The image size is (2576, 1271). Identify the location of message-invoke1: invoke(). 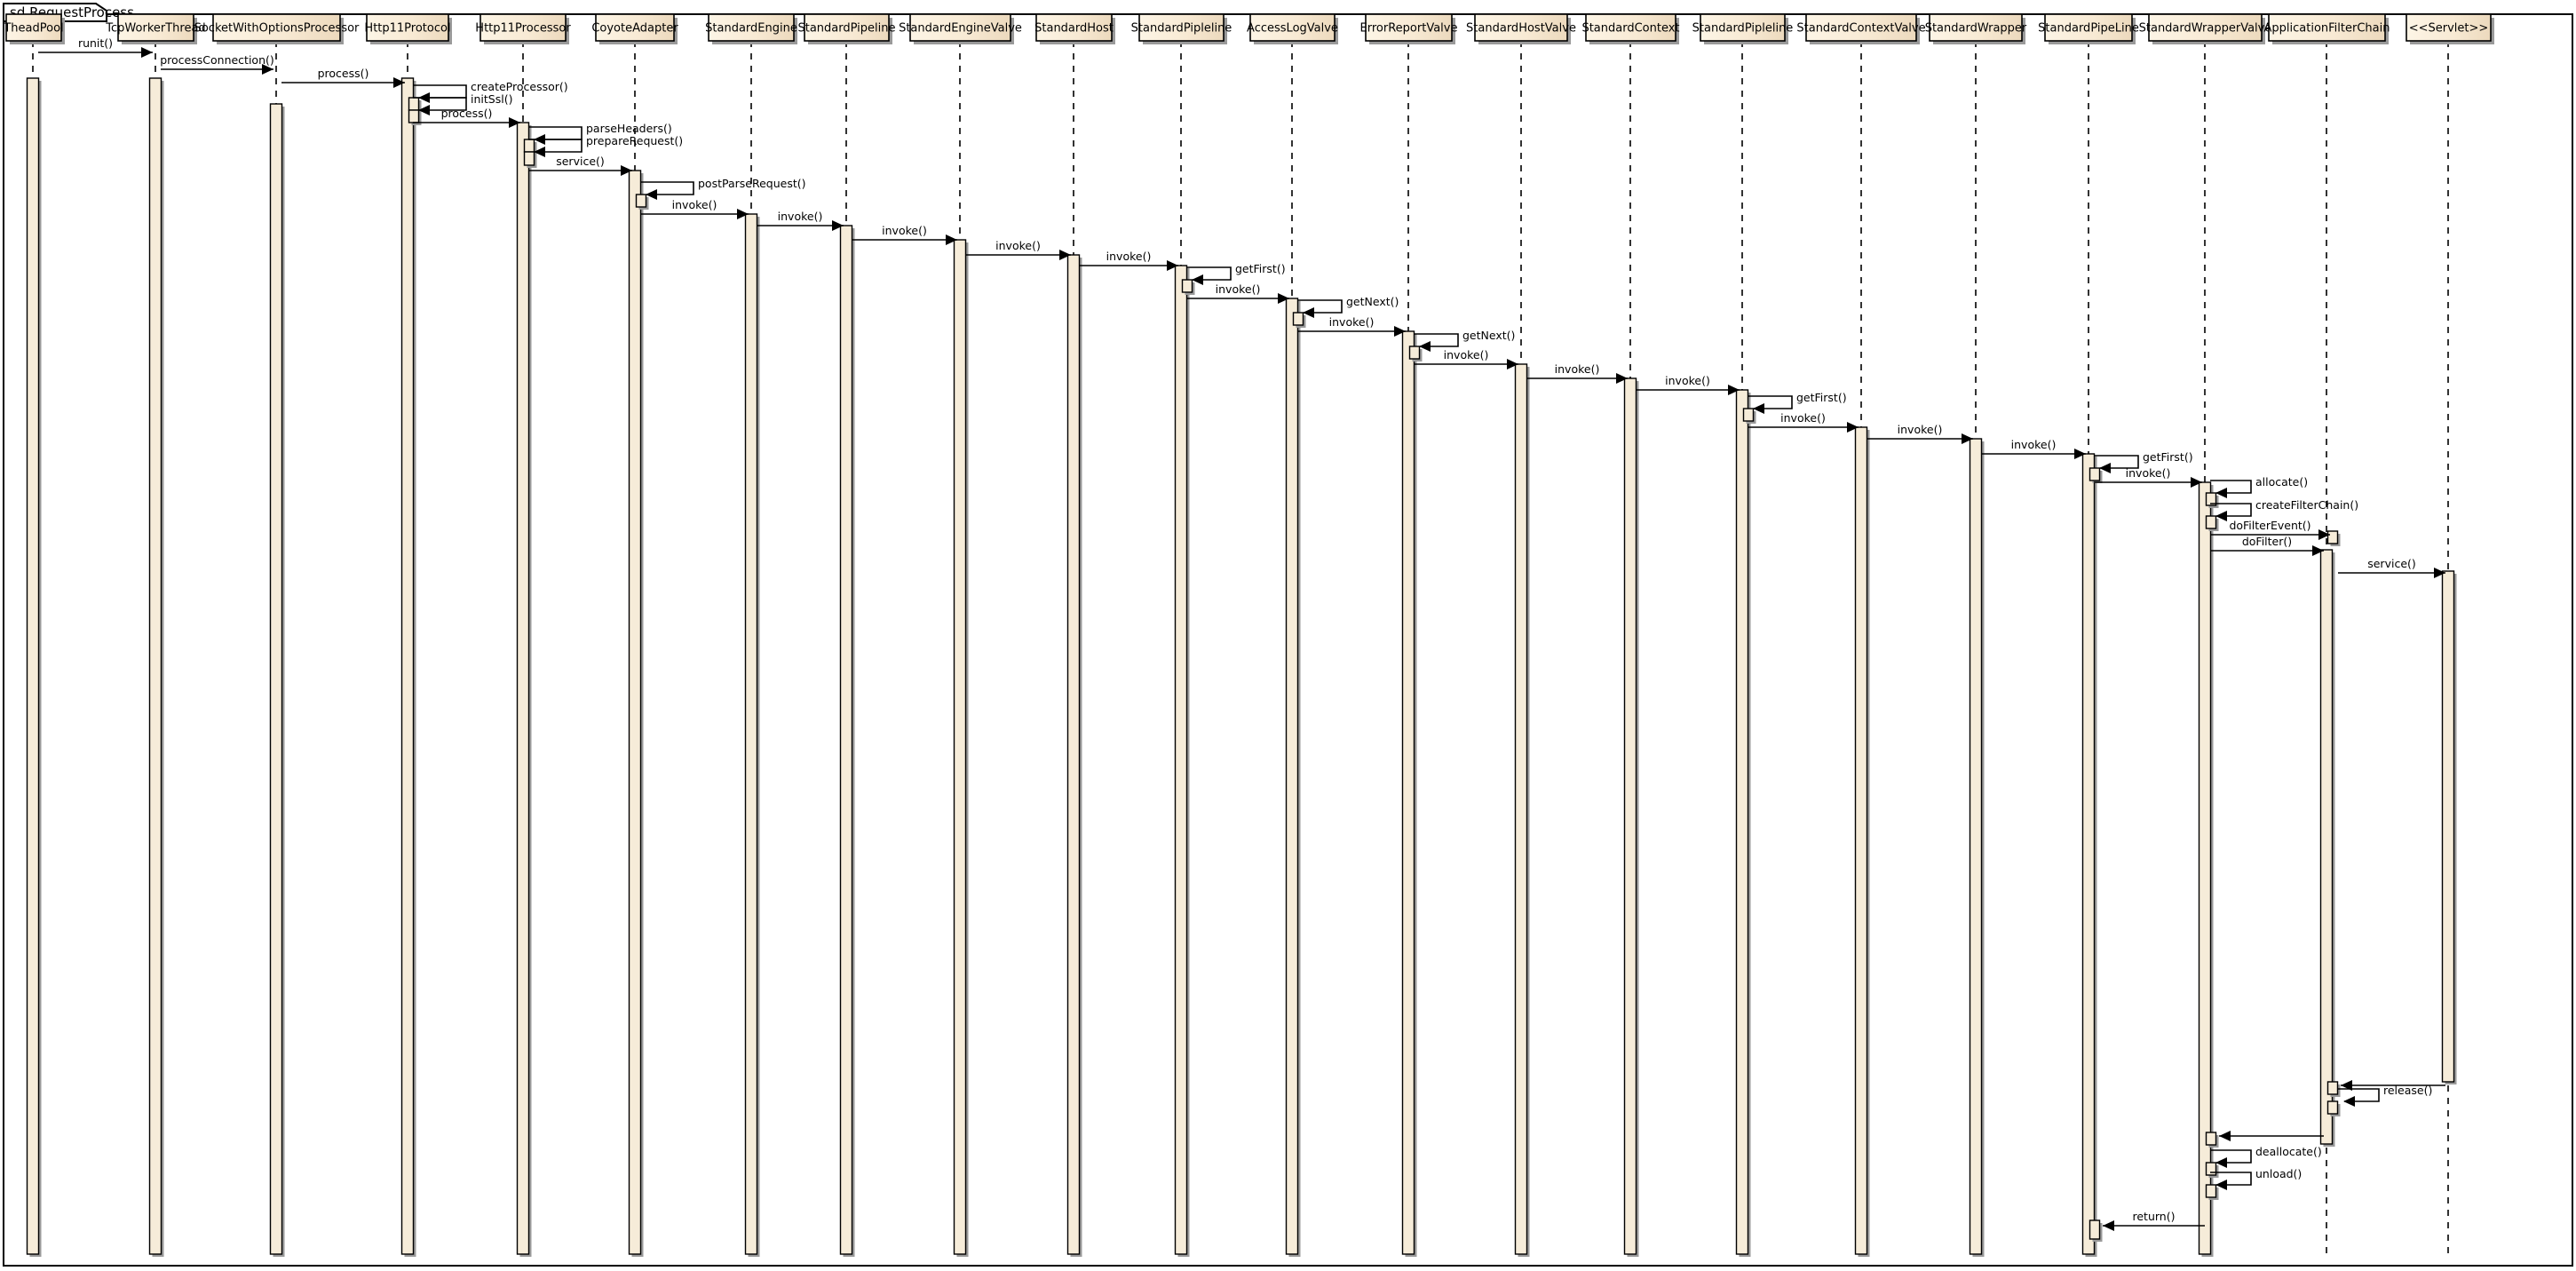
(695, 209).